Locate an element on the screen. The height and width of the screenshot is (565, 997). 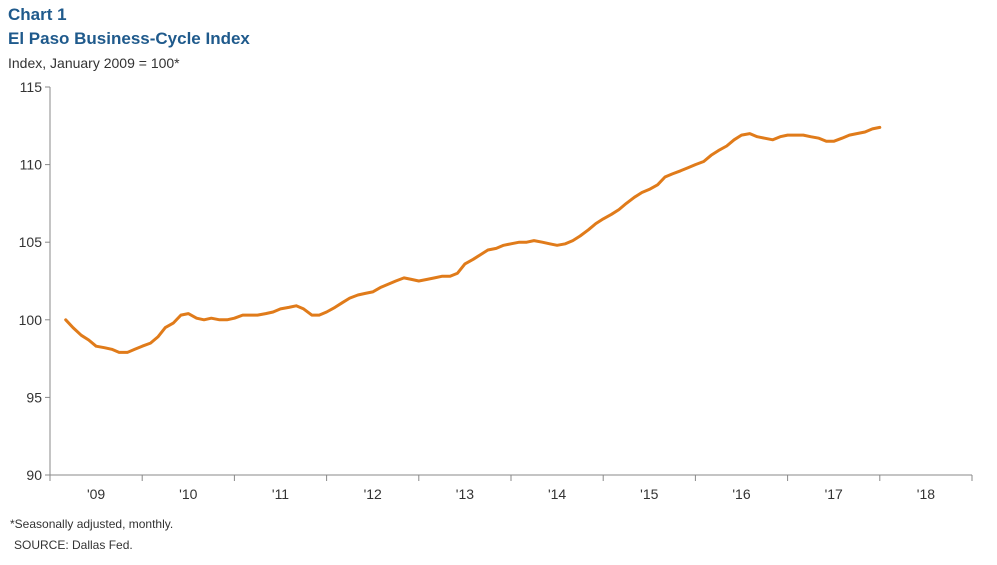
x-tick-label: '13 is located at coordinates (465, 494).